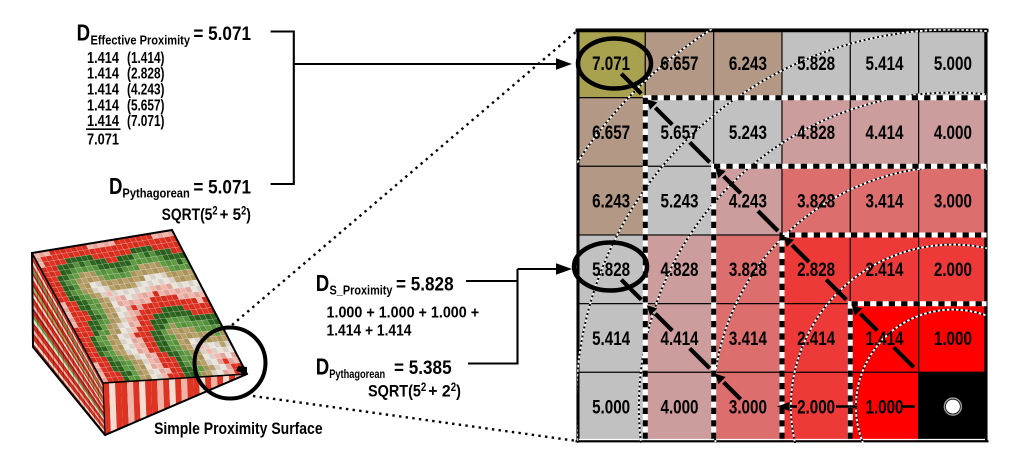 This screenshot has height=473, width=1021. I want to click on svg-text: 4.243, so click(748, 202).